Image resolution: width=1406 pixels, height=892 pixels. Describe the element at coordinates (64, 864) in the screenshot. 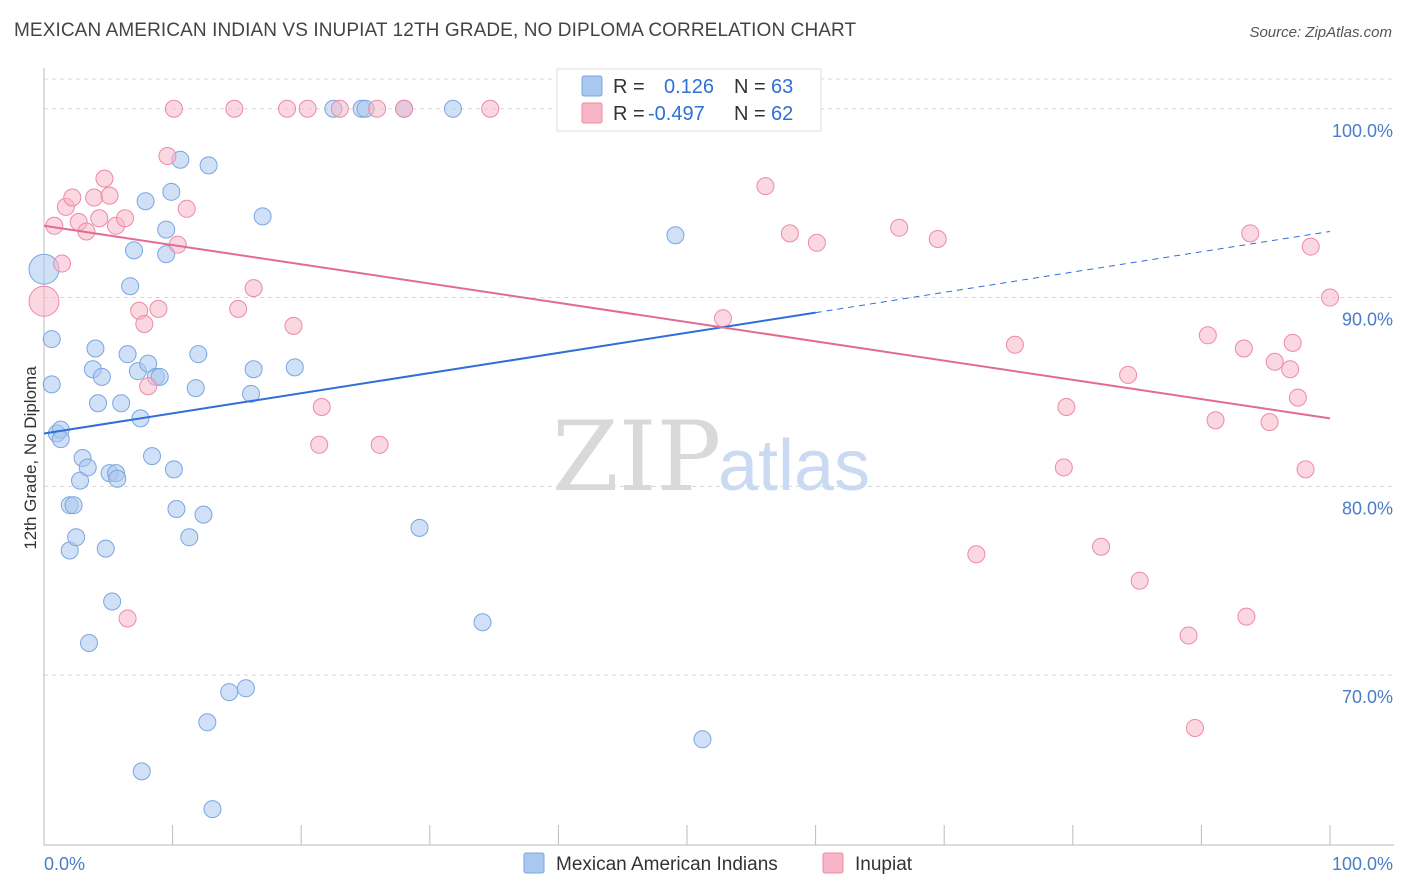

I see `x-tick-label-start: 0.0%` at that location.